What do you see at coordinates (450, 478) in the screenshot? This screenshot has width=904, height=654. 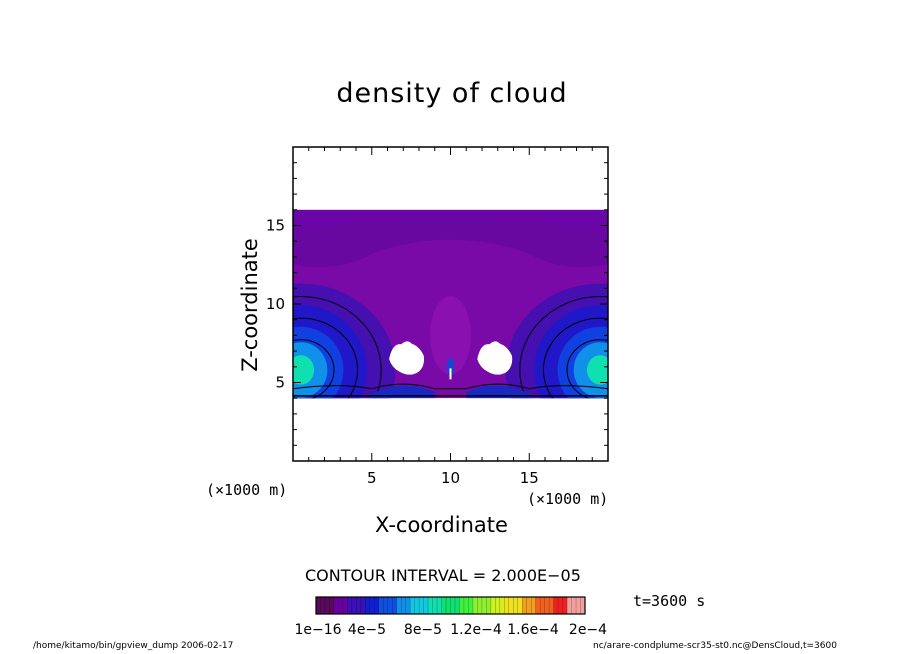 I see `x-tick-label-10: 10` at bounding box center [450, 478].